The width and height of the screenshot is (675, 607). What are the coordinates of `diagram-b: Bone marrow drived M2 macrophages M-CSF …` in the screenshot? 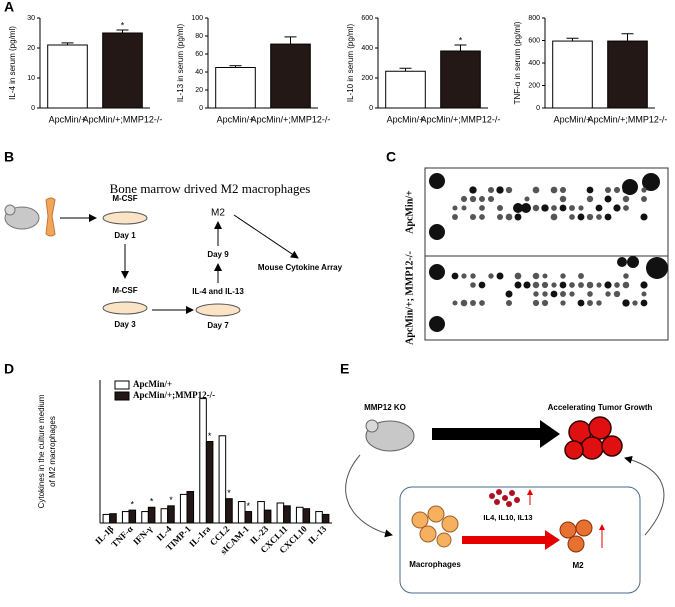 It's located at (173, 255).